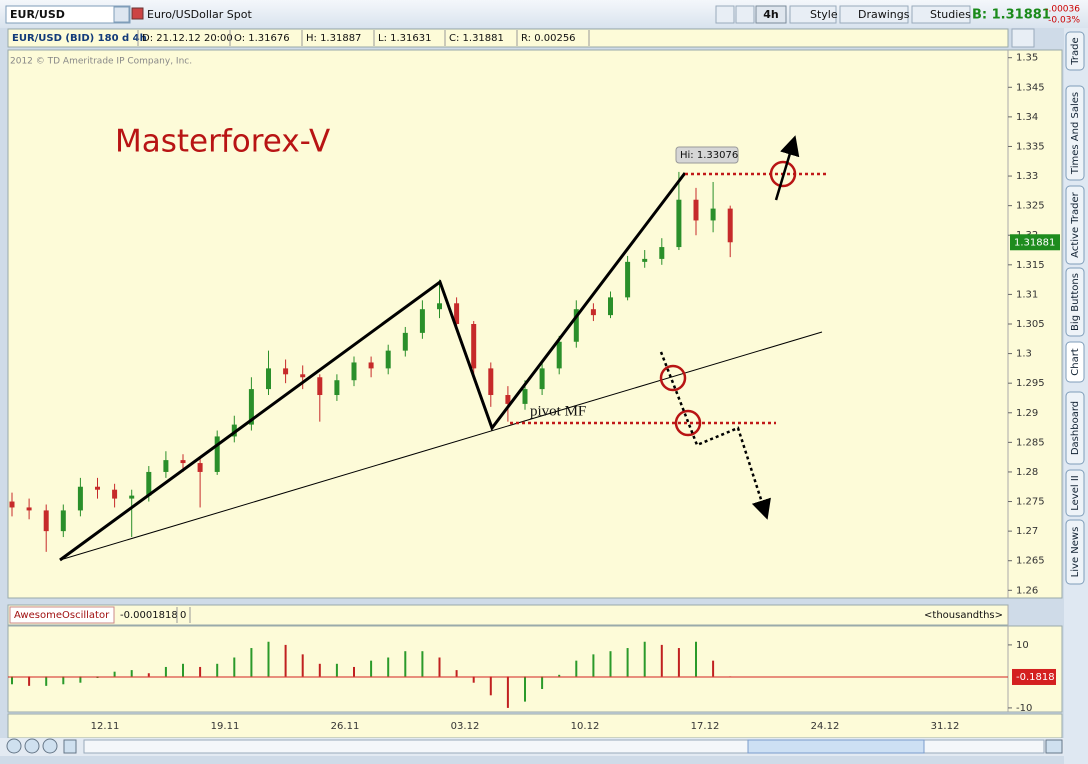  Describe the element at coordinates (121, 14) in the screenshot. I see `symbol-dropdown` at that location.